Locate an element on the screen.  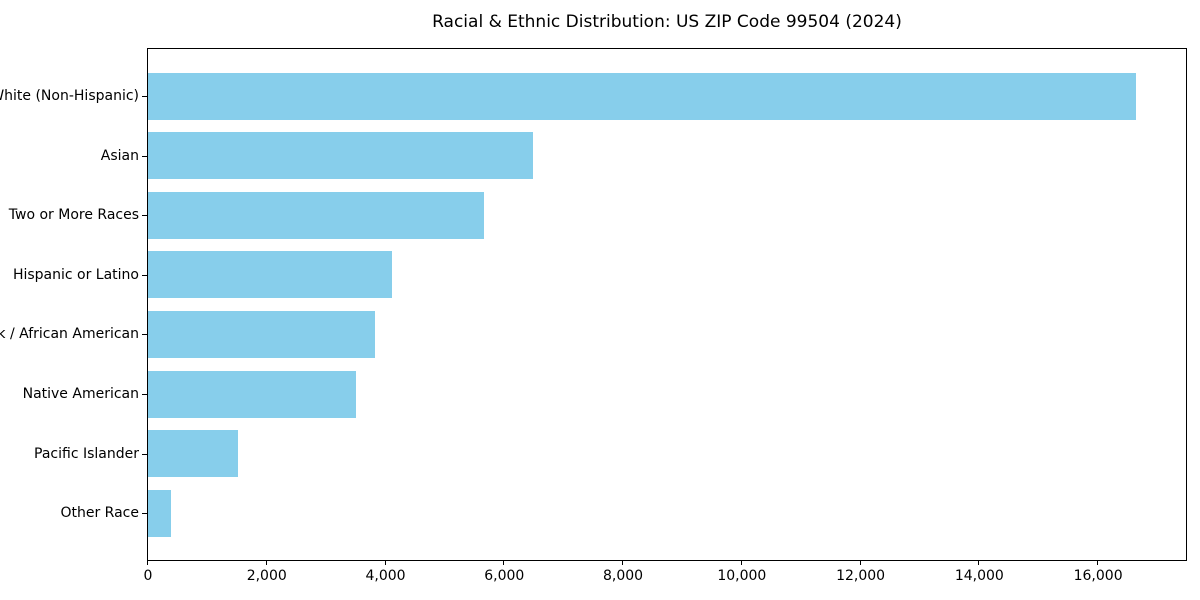
x-tick-label-8: 16,000 is located at coordinates (1098, 576).